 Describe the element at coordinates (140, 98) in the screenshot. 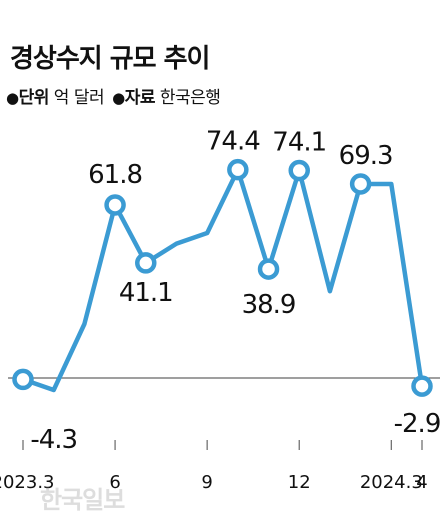

I see `source-key: 자료` at that location.